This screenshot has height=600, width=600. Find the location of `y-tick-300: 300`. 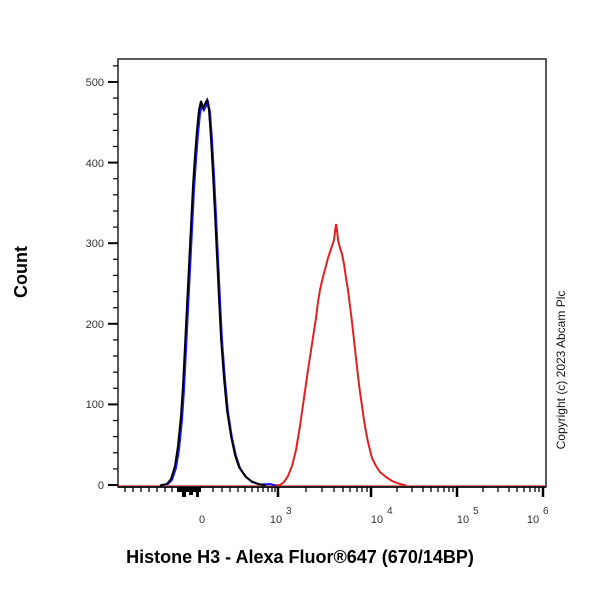

y-tick-300: 300 is located at coordinates (95, 244).